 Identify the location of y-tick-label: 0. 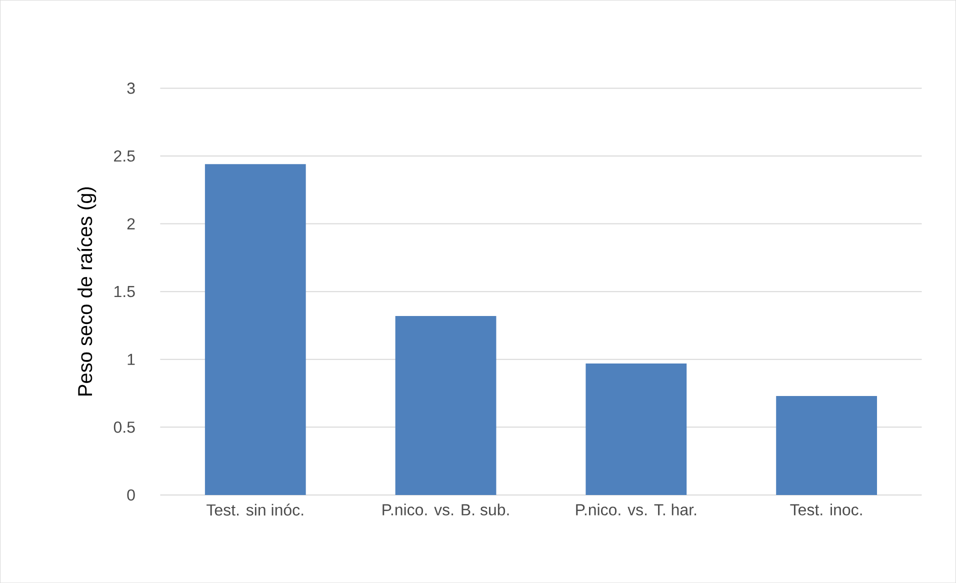
(131, 495).